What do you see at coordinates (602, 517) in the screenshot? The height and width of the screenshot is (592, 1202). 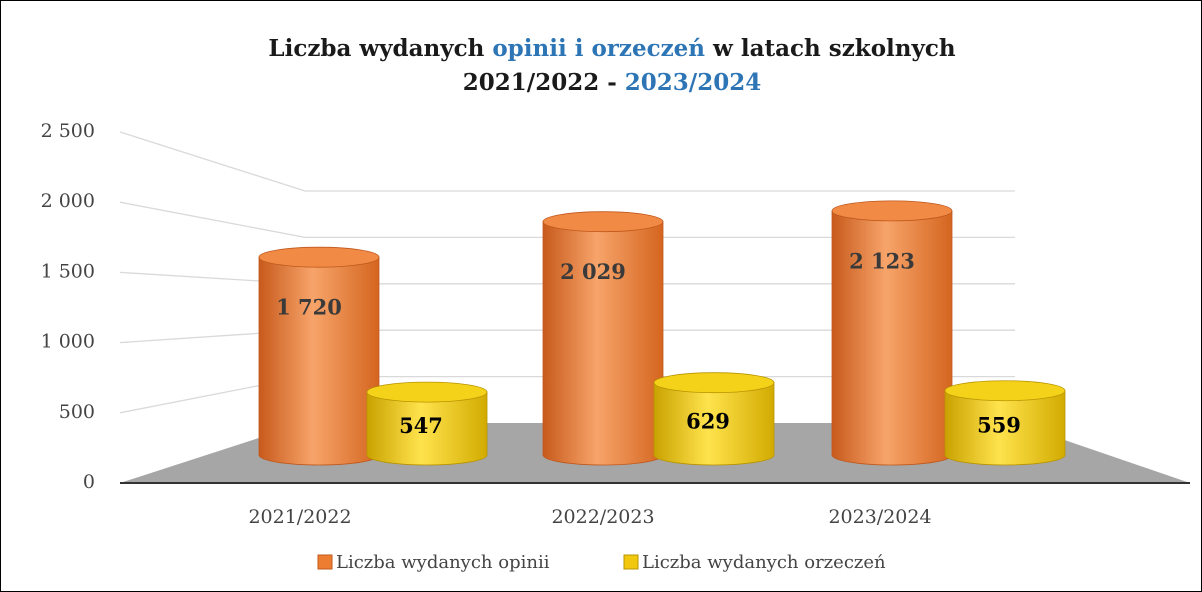 I see `x-tick-label: 2022/2023` at bounding box center [602, 517].